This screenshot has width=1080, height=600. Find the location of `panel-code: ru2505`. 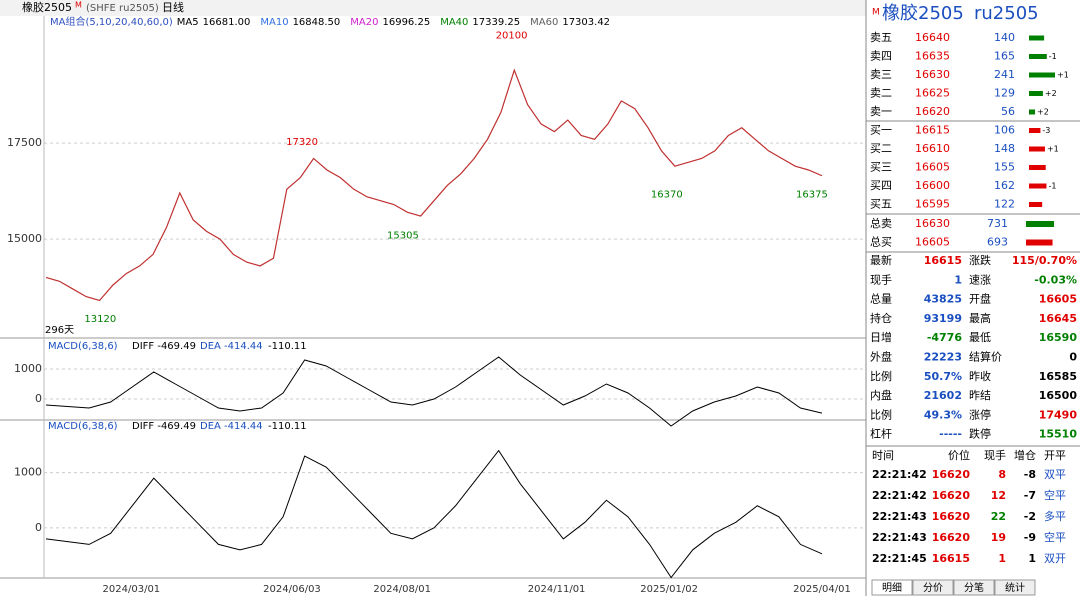

panel-code: ru2505 is located at coordinates (1006, 13).